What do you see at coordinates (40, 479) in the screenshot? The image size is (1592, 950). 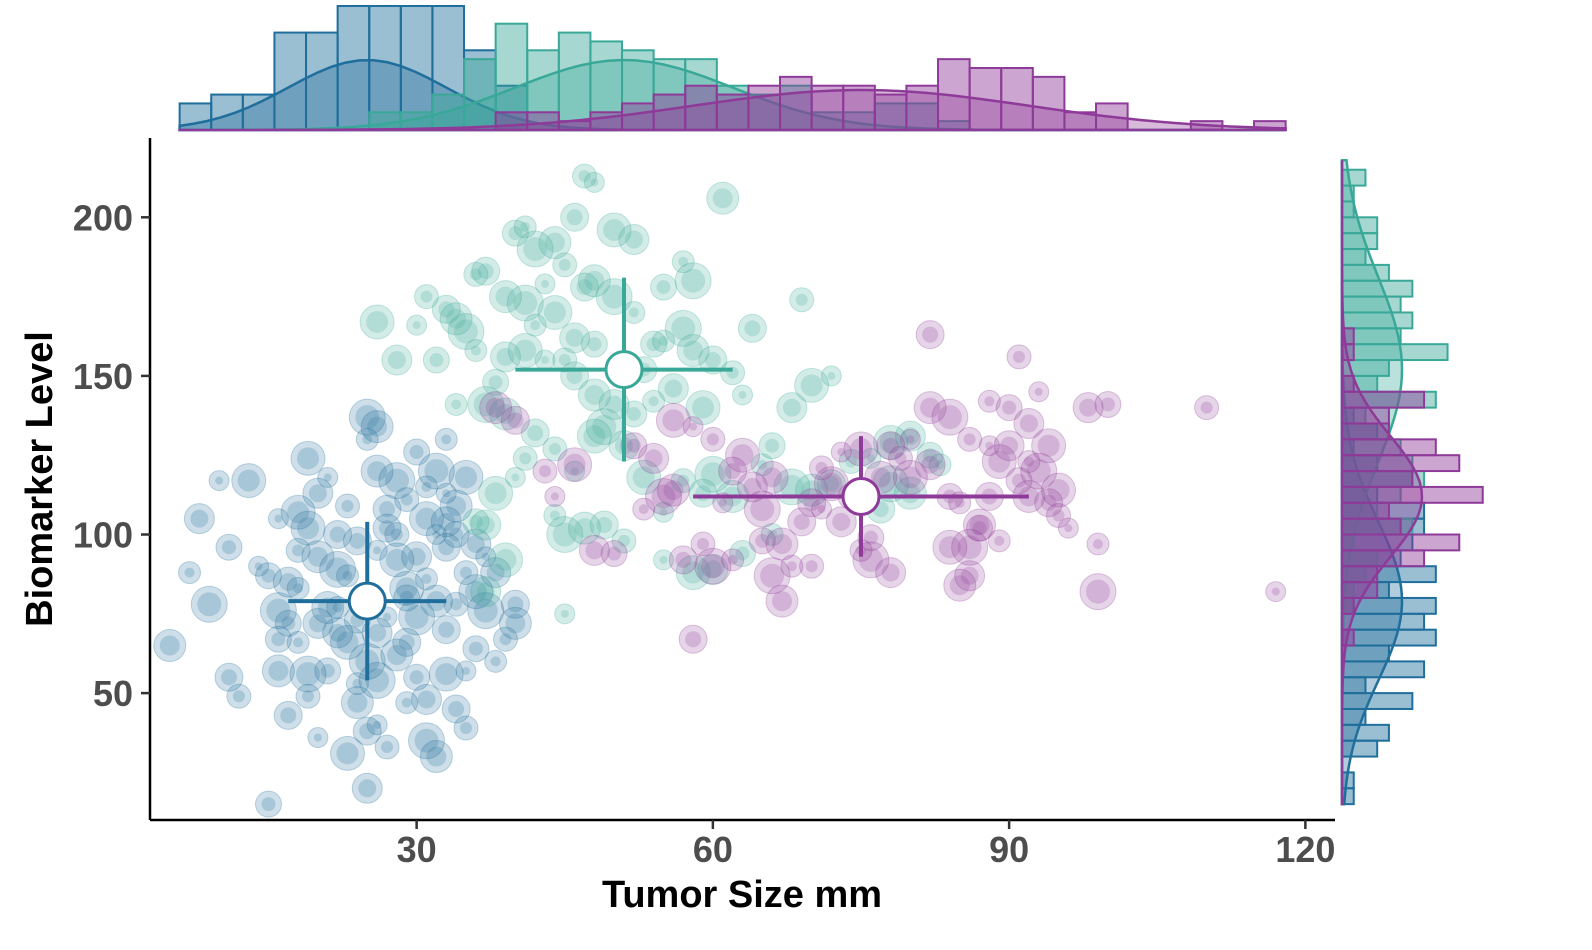 I see `y-axis-title: Biomarker Level` at bounding box center [40, 479].